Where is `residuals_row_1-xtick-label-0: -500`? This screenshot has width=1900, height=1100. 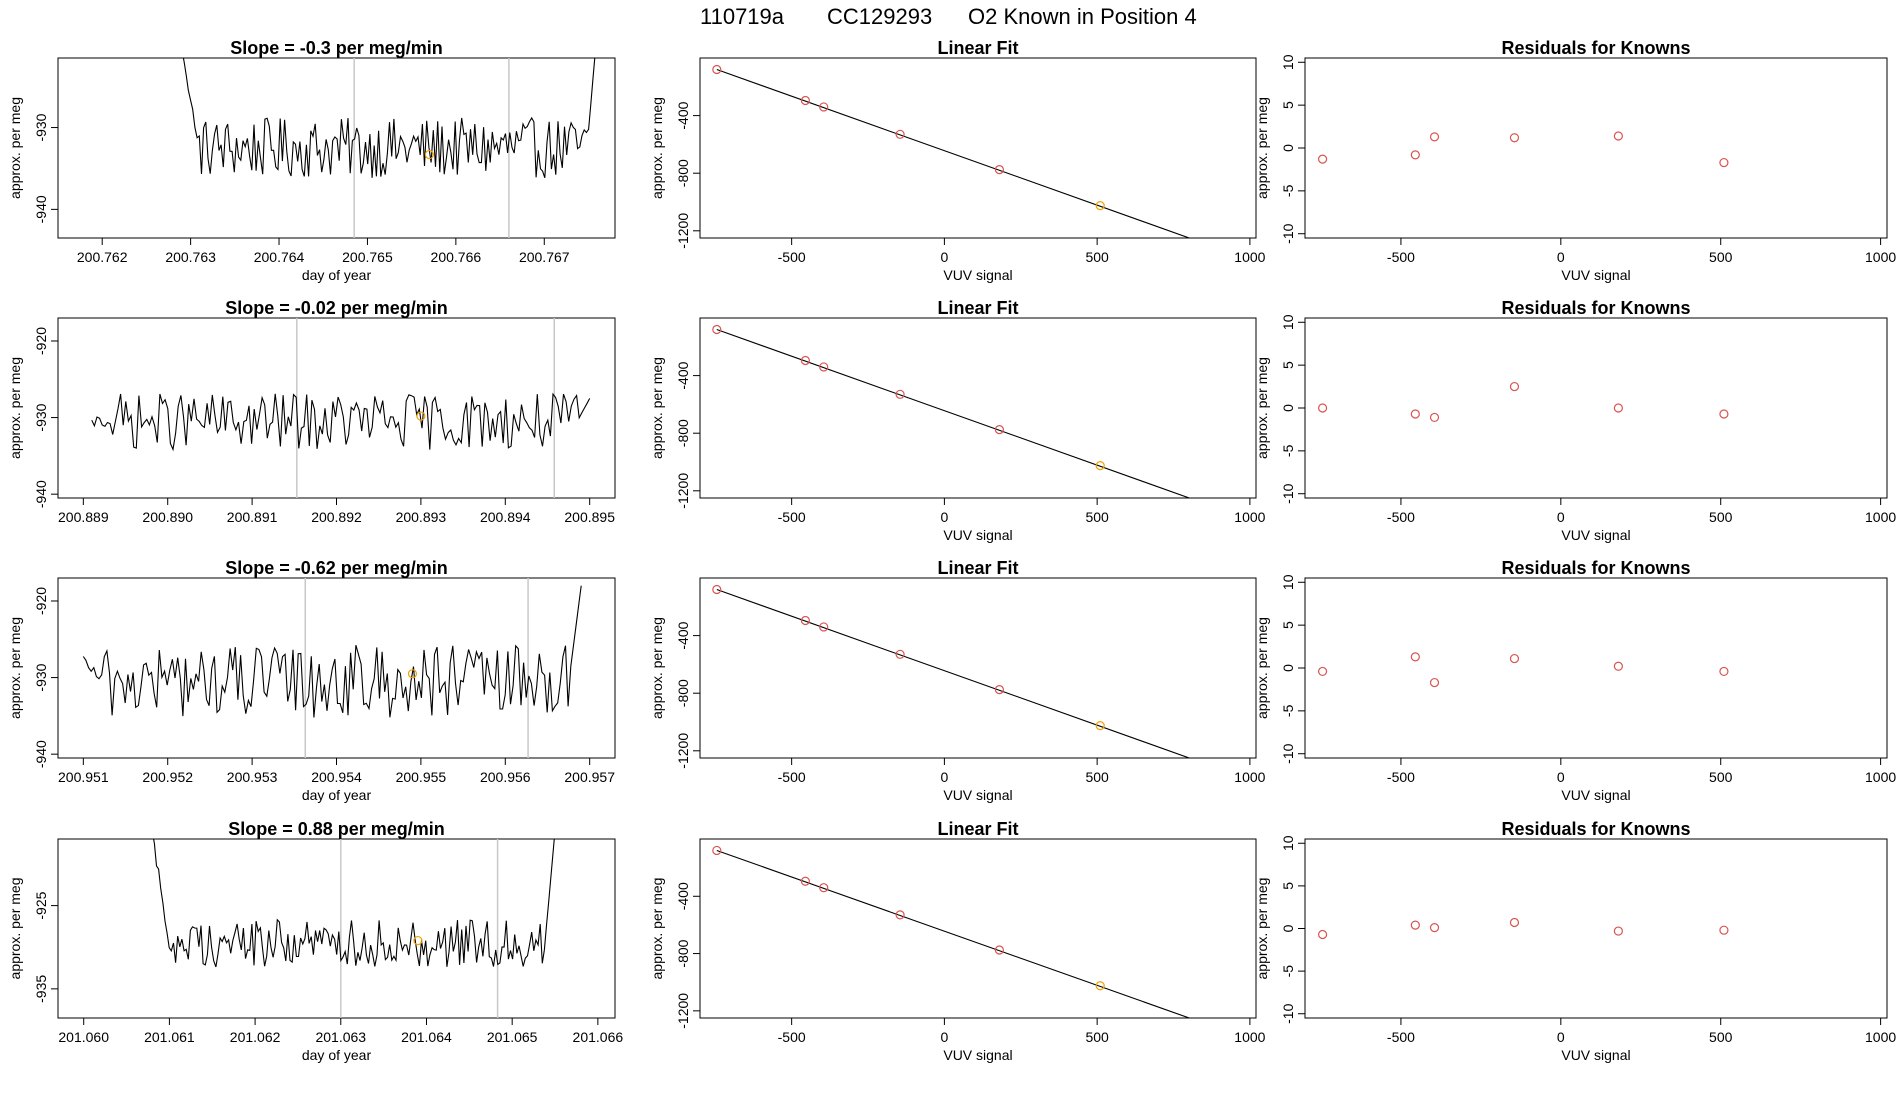 residuals_row_1-xtick-label-0: -500 is located at coordinates (1401, 257).